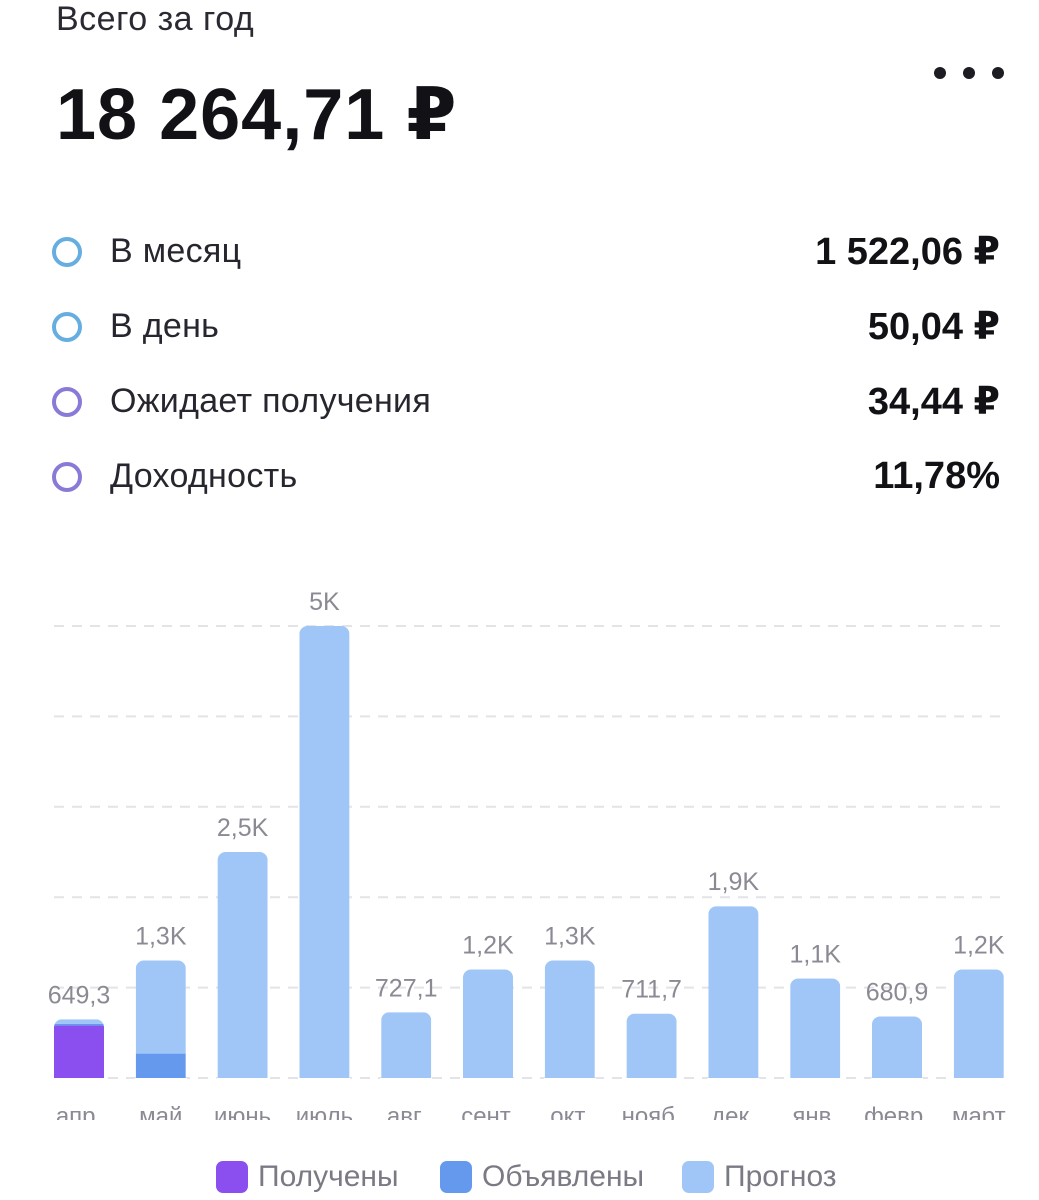 The width and height of the screenshot is (1039, 1200). I want to click on data-label: 727,1, so click(406, 988).